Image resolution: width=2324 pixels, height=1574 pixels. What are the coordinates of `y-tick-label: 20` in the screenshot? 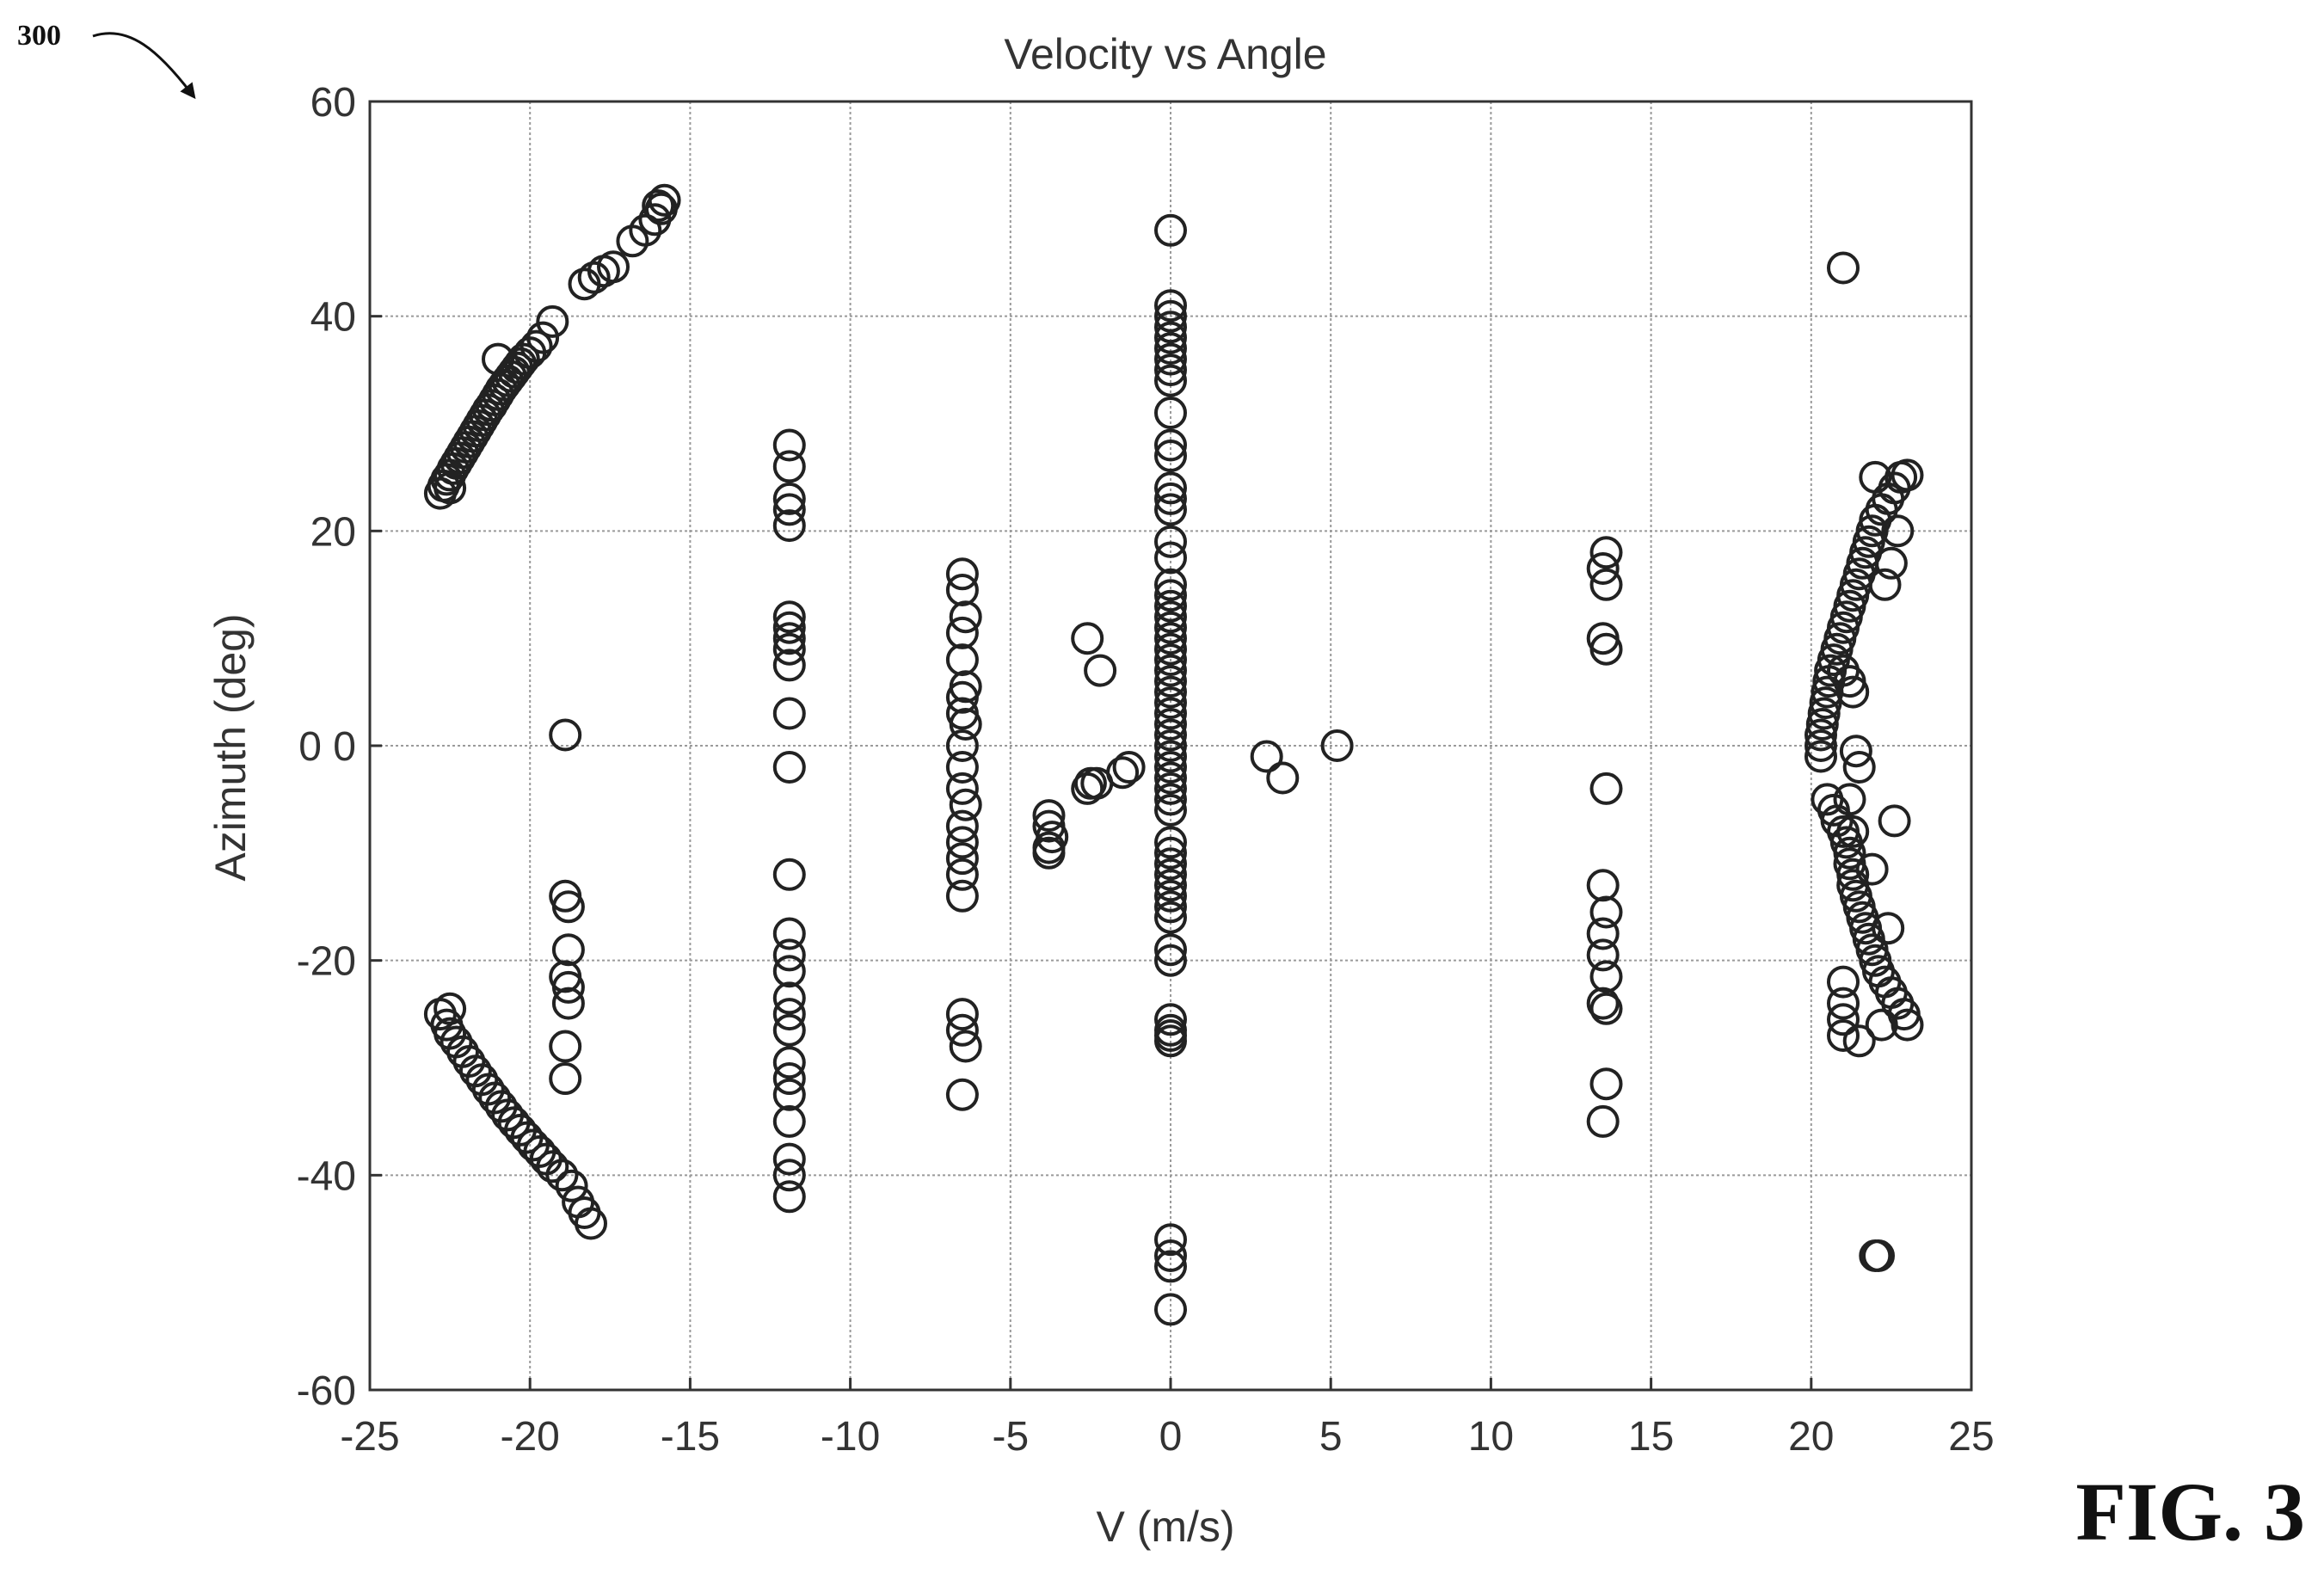 It's located at (333, 532).